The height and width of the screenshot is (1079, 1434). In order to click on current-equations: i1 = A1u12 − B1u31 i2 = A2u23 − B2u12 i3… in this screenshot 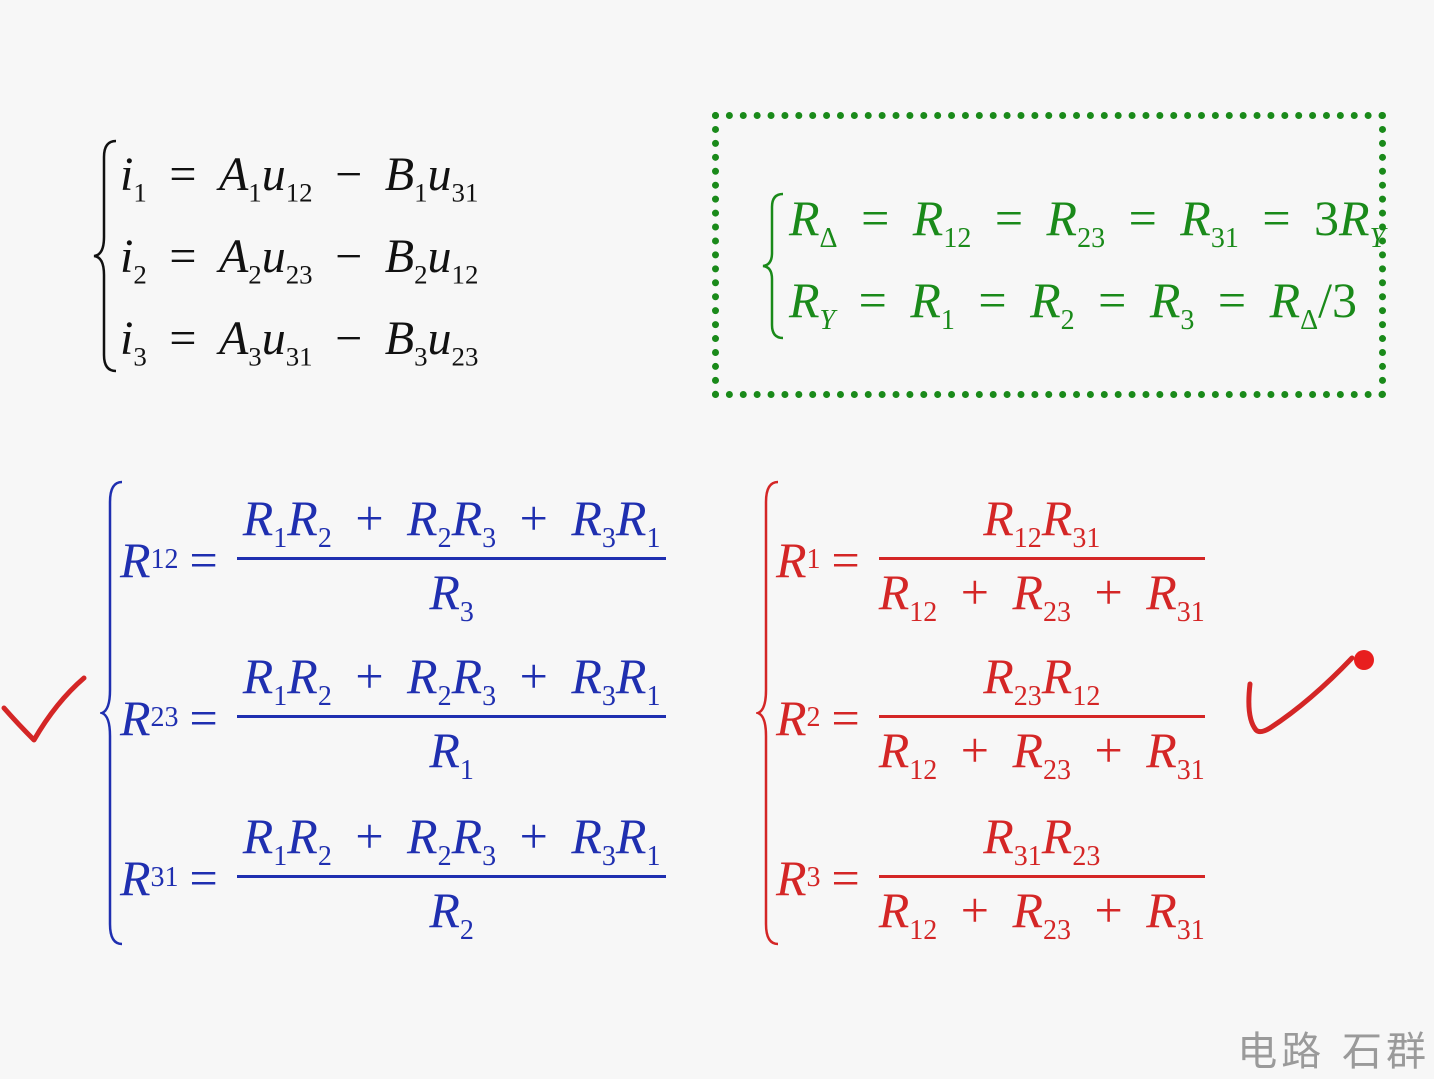, I will do `click(302, 256)`.